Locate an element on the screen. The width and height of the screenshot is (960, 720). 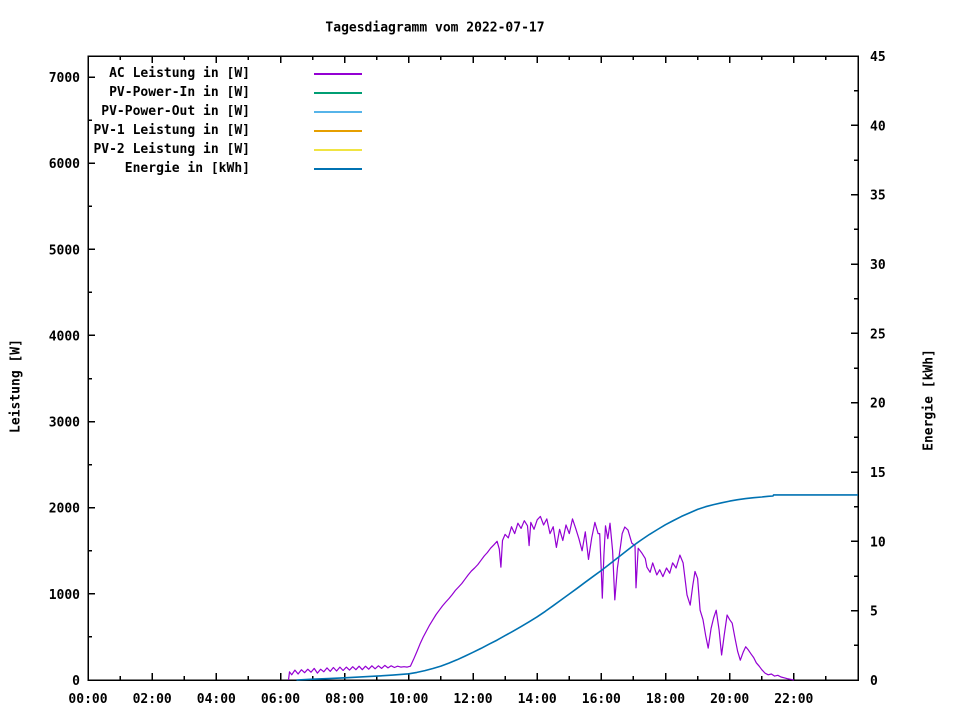
tick-label: 10 is located at coordinates (878, 542).